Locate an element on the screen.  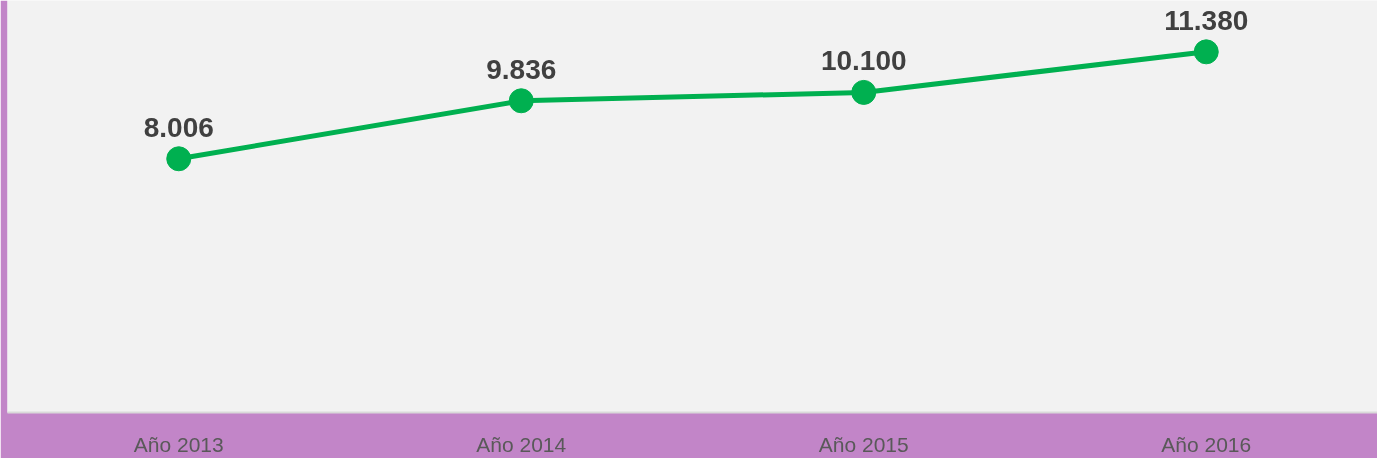
x-tick-label: Año 2013 is located at coordinates (178, 444).